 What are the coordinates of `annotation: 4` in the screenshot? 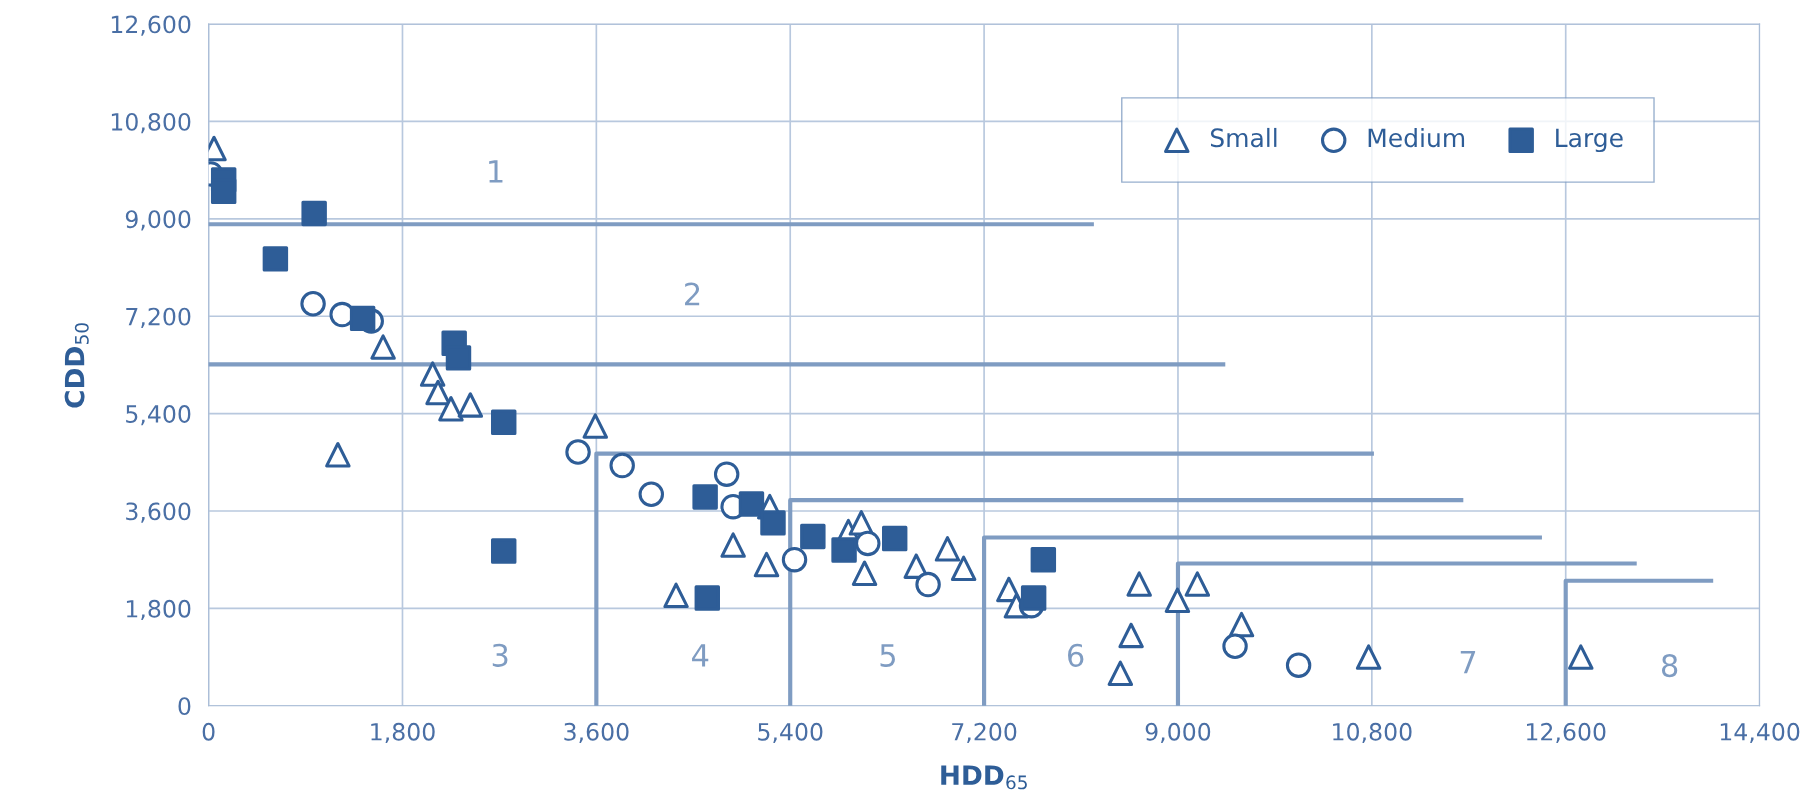 It's located at (700, 655).